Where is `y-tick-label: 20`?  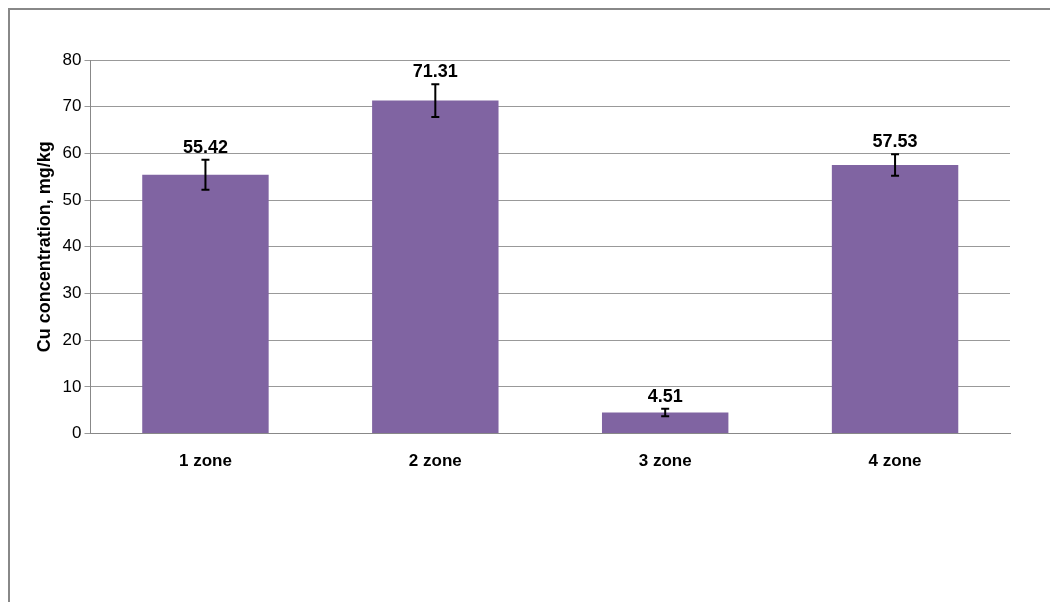 y-tick-label: 20 is located at coordinates (72, 339).